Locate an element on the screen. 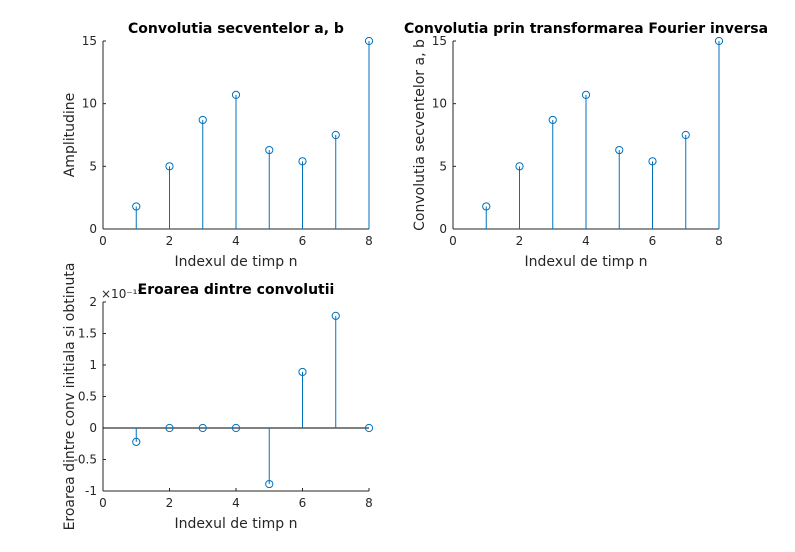 The image size is (795, 552). y-tick-label: -0.5 is located at coordinates (85, 460).